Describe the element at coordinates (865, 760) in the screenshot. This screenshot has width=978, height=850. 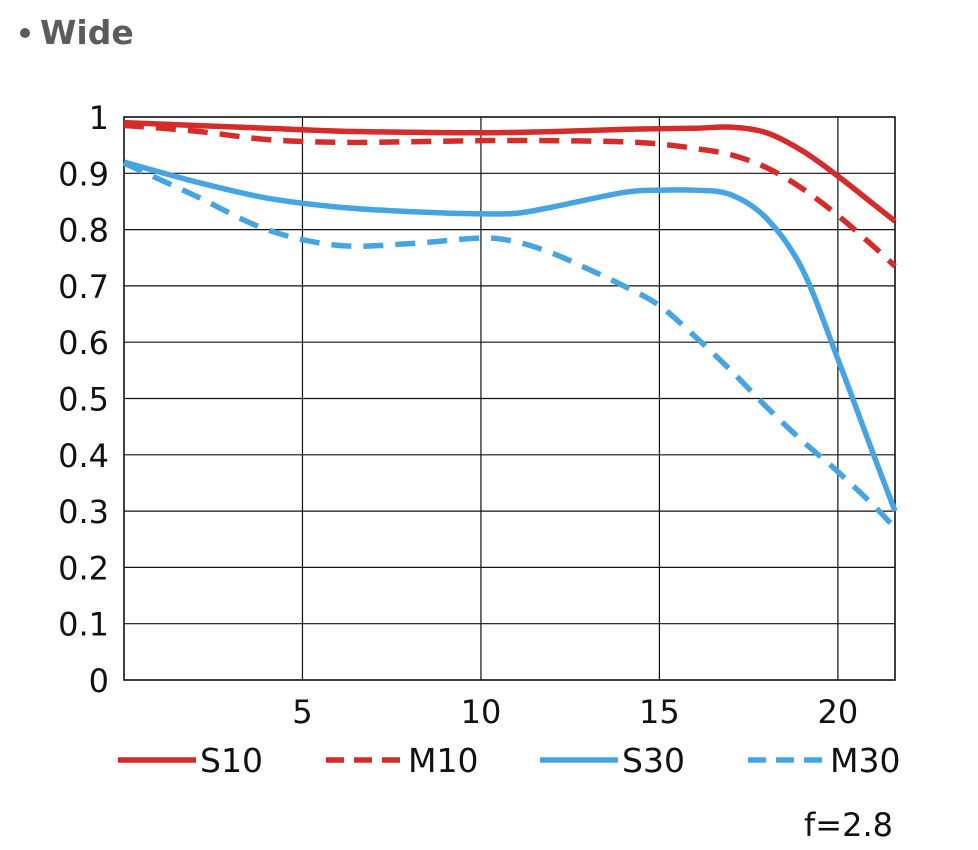
I see `legend-label-m30: M30` at that location.